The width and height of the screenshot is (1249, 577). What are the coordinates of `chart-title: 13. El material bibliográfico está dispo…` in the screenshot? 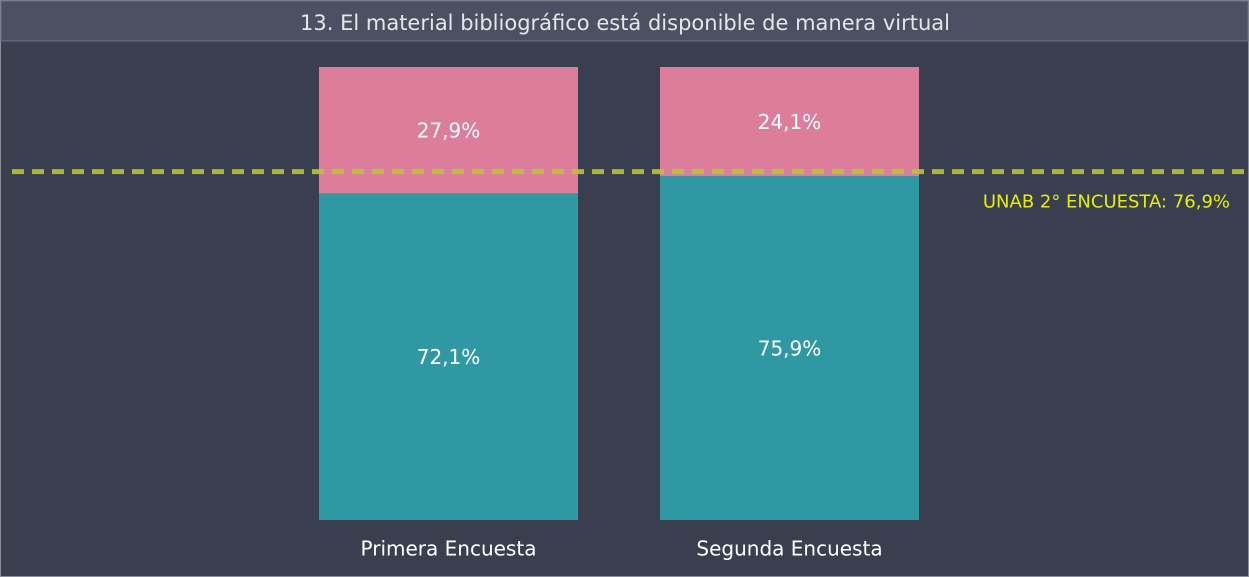 It's located at (625, 23).